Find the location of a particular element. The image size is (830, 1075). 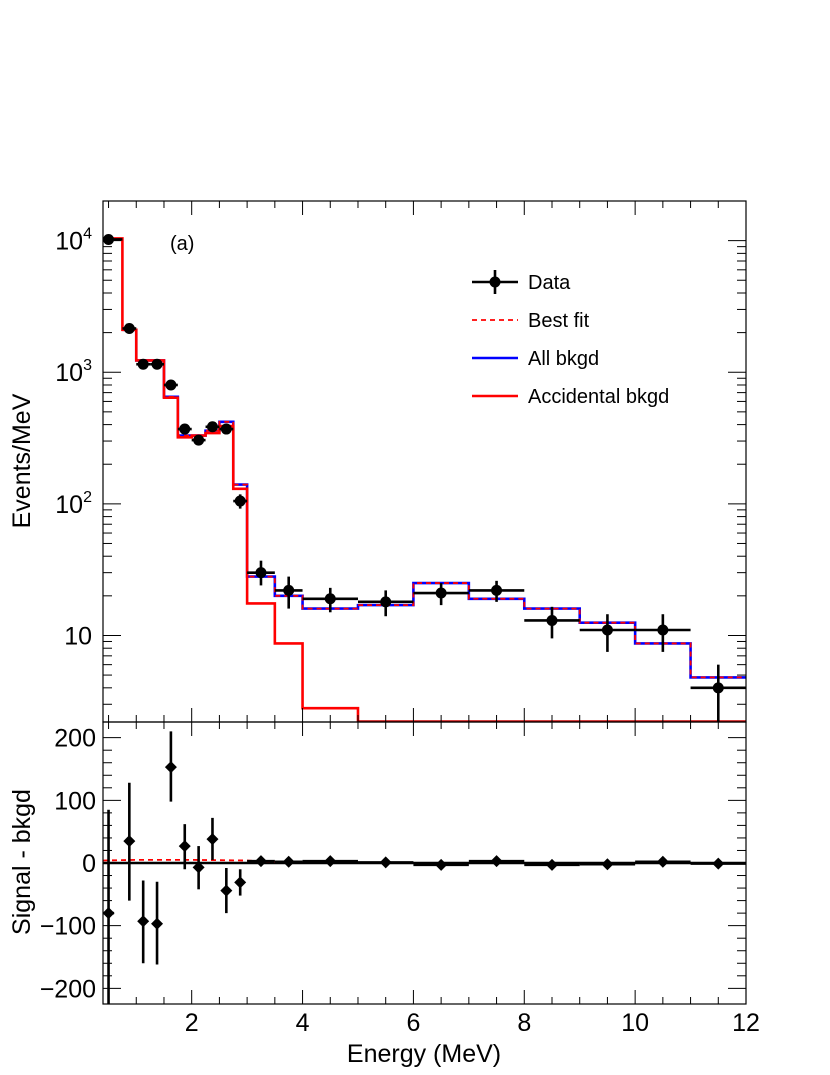

series-accidental-bkgd is located at coordinates (235, 479).